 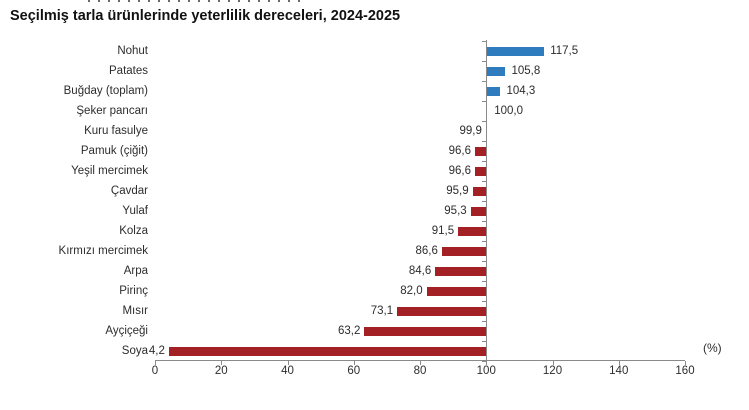 I want to click on chart-row: Kuru fasulye 99,9, so click(x=374, y=131).